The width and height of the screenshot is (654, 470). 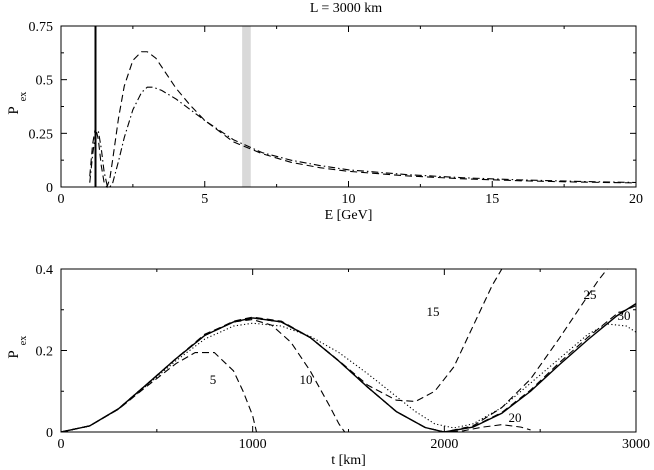 I want to click on y-tick-label: 0.25, so click(x=41, y=134).